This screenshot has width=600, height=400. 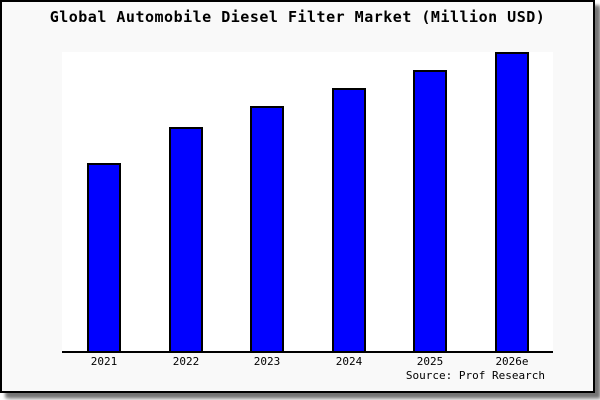 I want to click on x-tick-2022: 2022, so click(x=186, y=361).